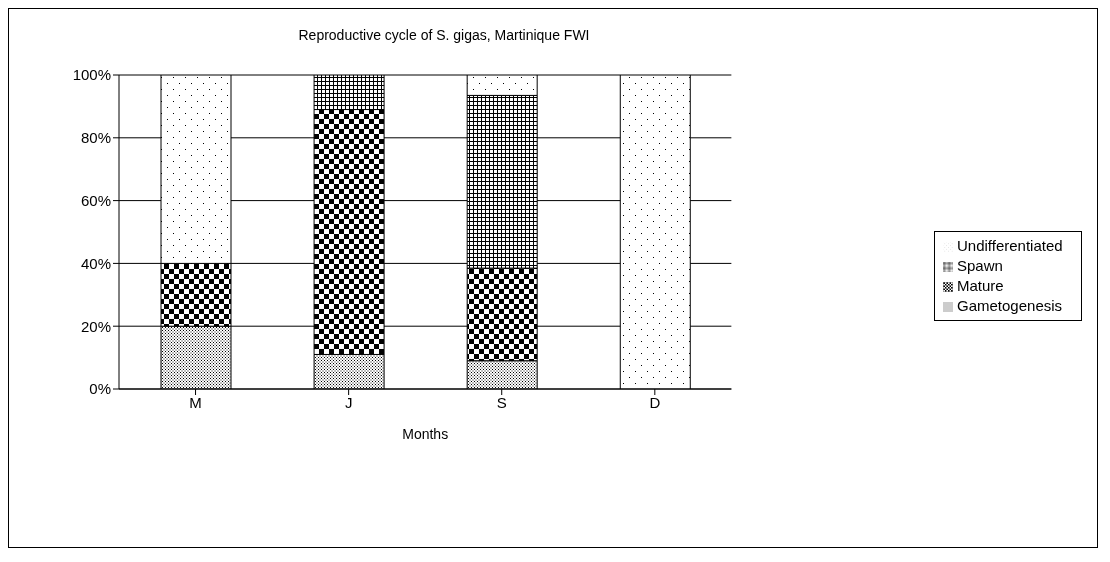 The image size is (1110, 562). I want to click on legend-label: Gametogenesis, so click(1010, 305).